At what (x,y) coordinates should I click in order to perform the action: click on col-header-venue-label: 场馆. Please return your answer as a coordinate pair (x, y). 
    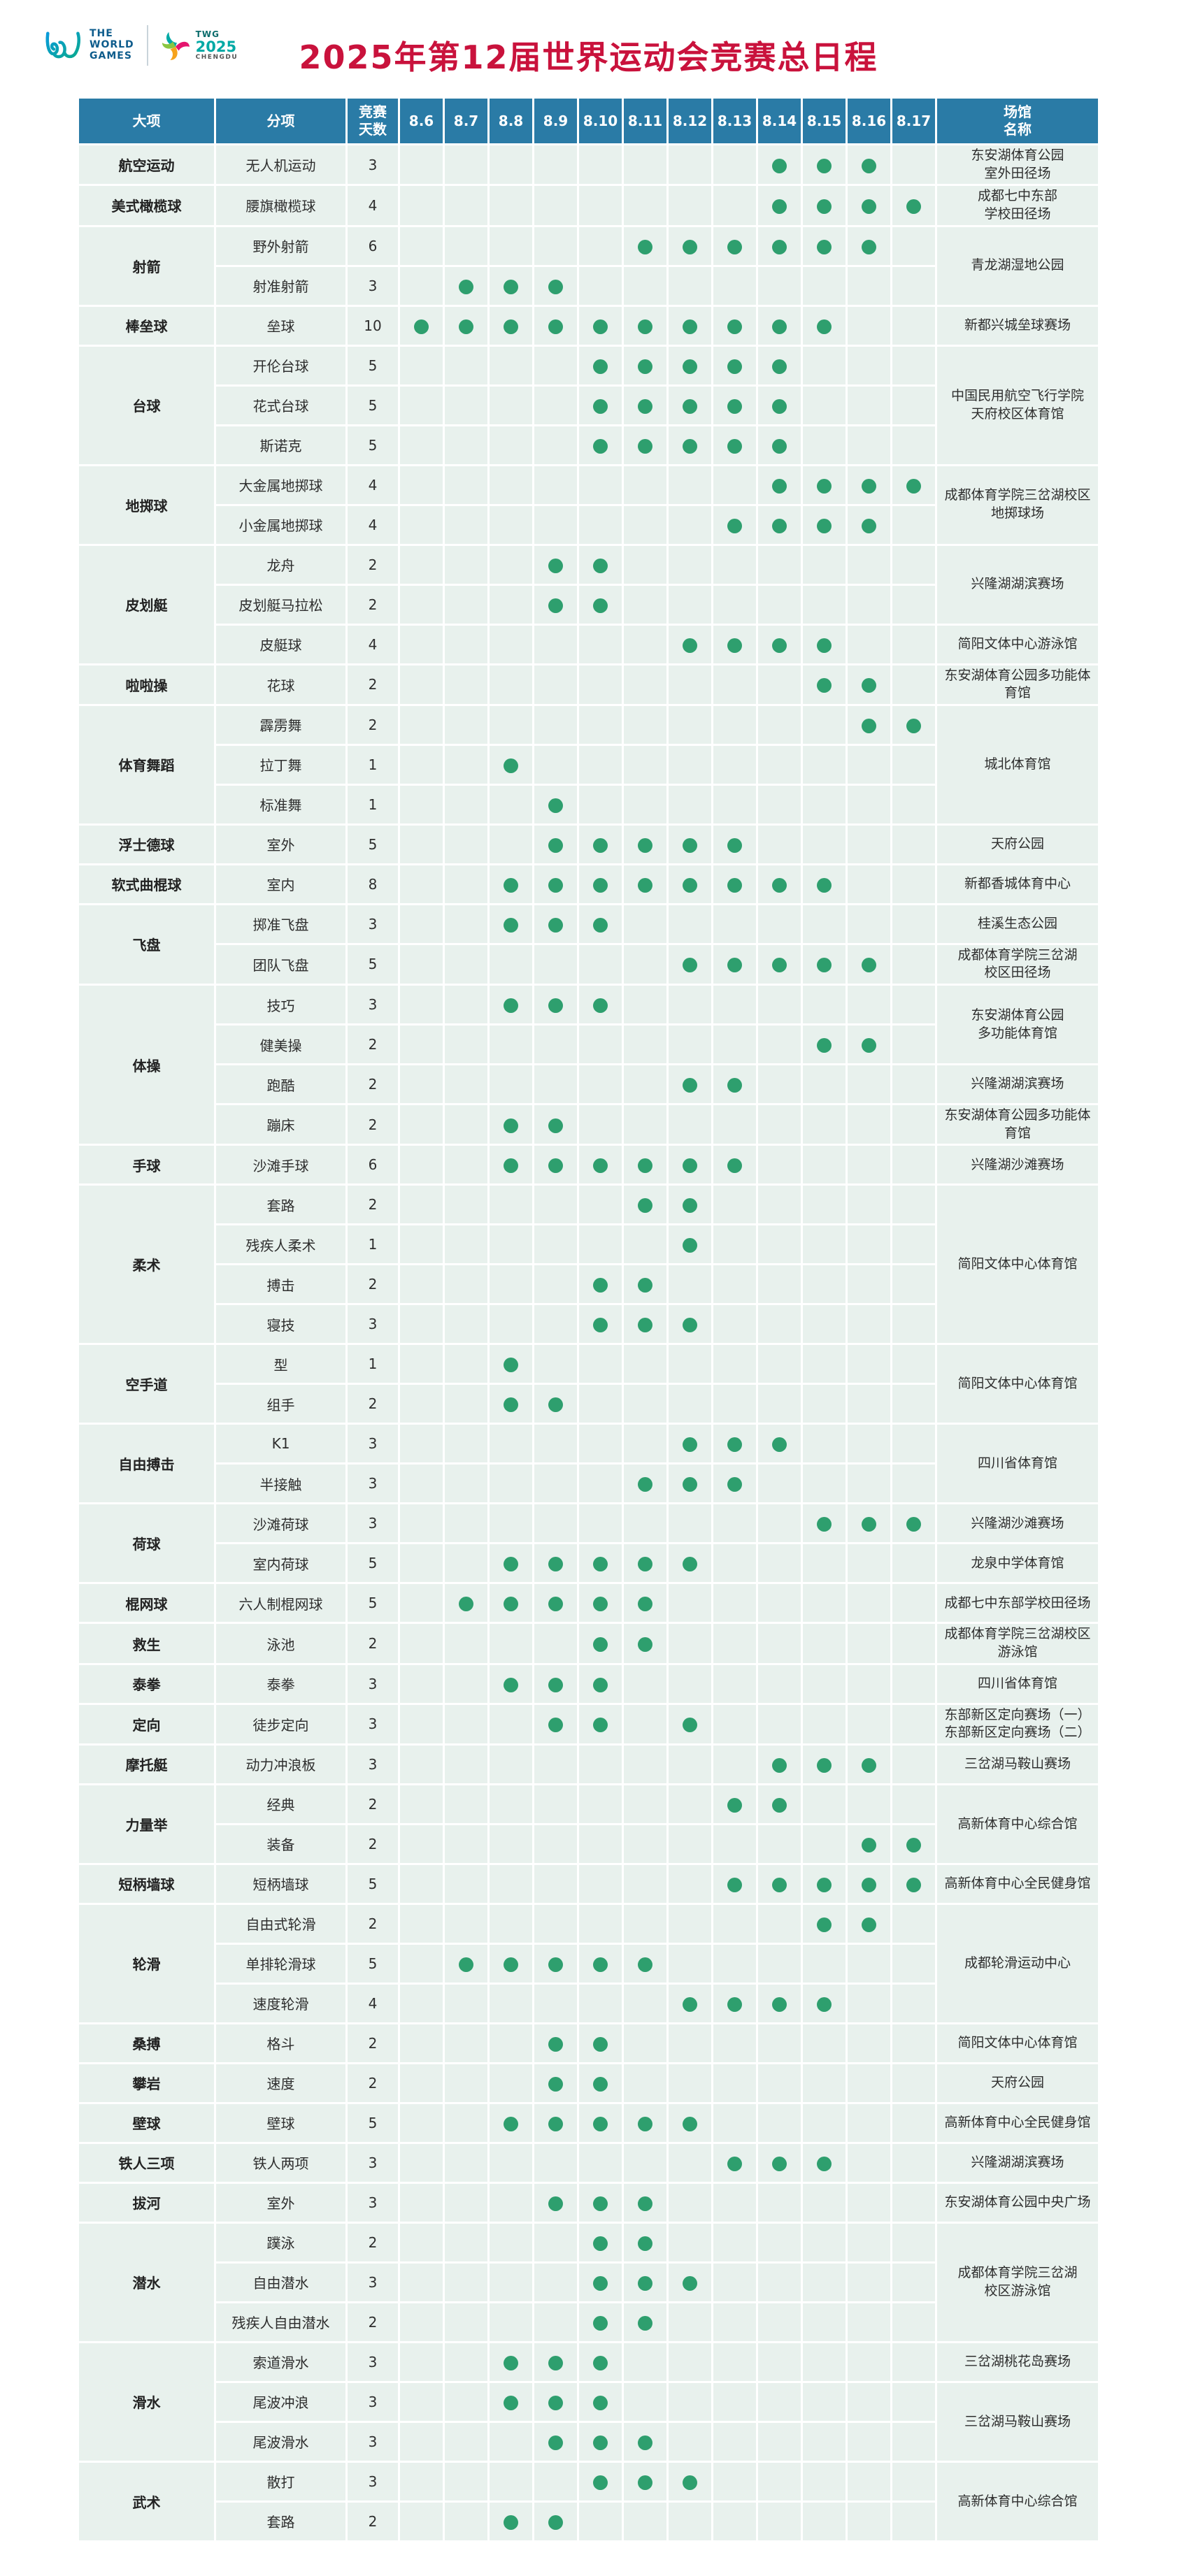
    Looking at the image, I should click on (1018, 111).